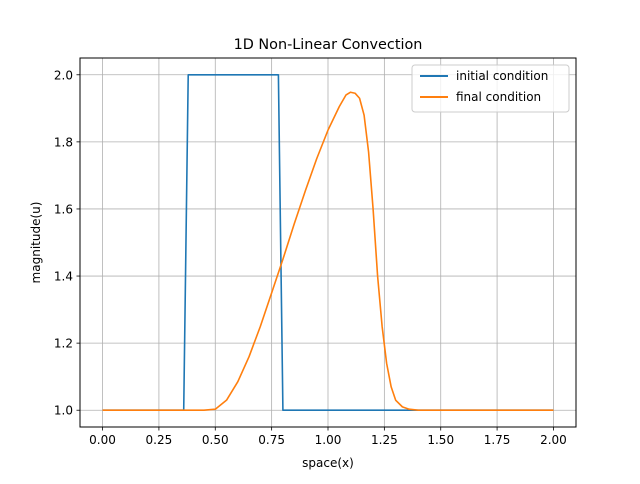  What do you see at coordinates (498, 97) in the screenshot?
I see `legend-label-final-condition: final condition` at bounding box center [498, 97].